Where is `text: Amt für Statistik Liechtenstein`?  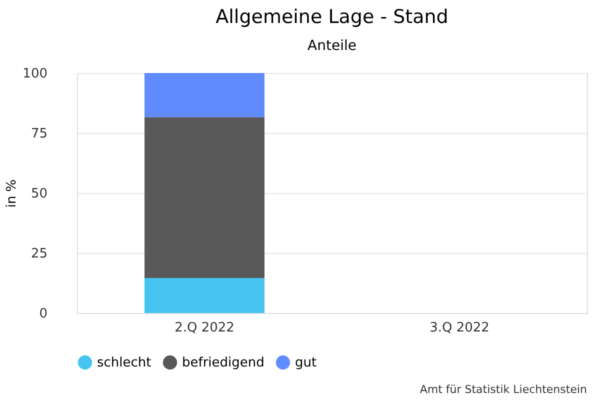 text: Amt für Statistik Liechtenstein is located at coordinates (504, 389).